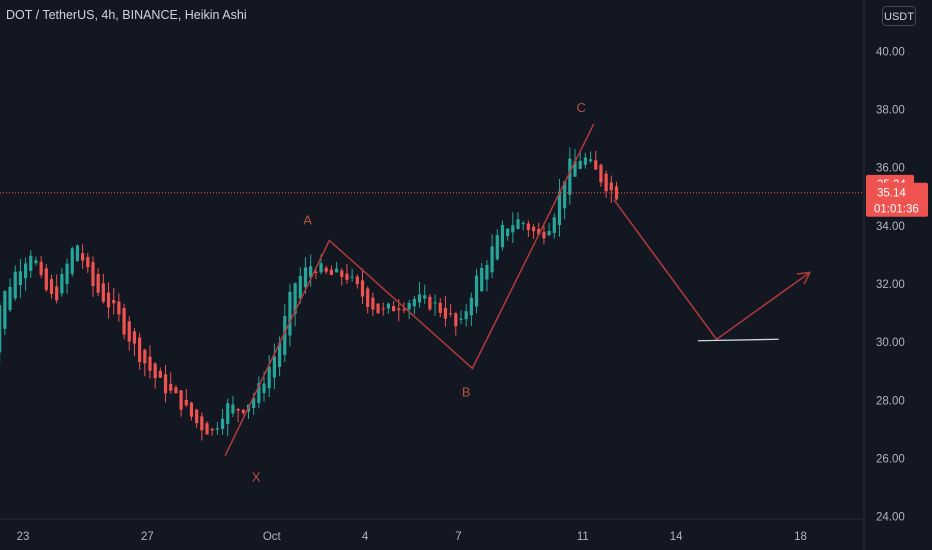  Describe the element at coordinates (365, 537) in the screenshot. I see `time-axis-tick-label: 4` at that location.